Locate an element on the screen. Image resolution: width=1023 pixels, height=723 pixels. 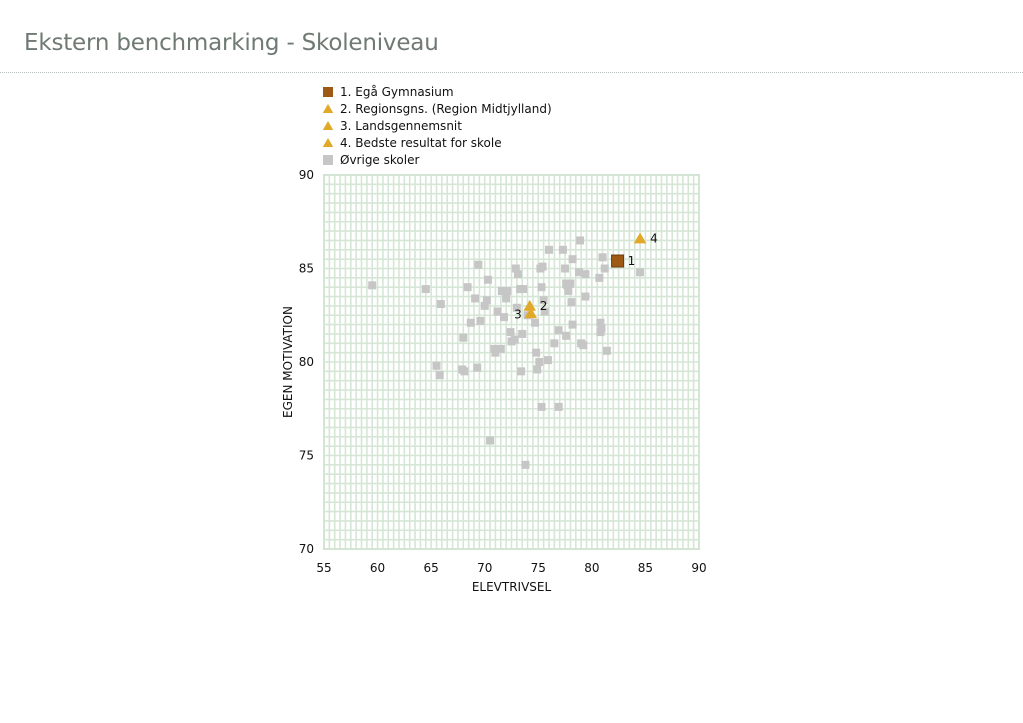
point-label: 1 is located at coordinates (632, 261).